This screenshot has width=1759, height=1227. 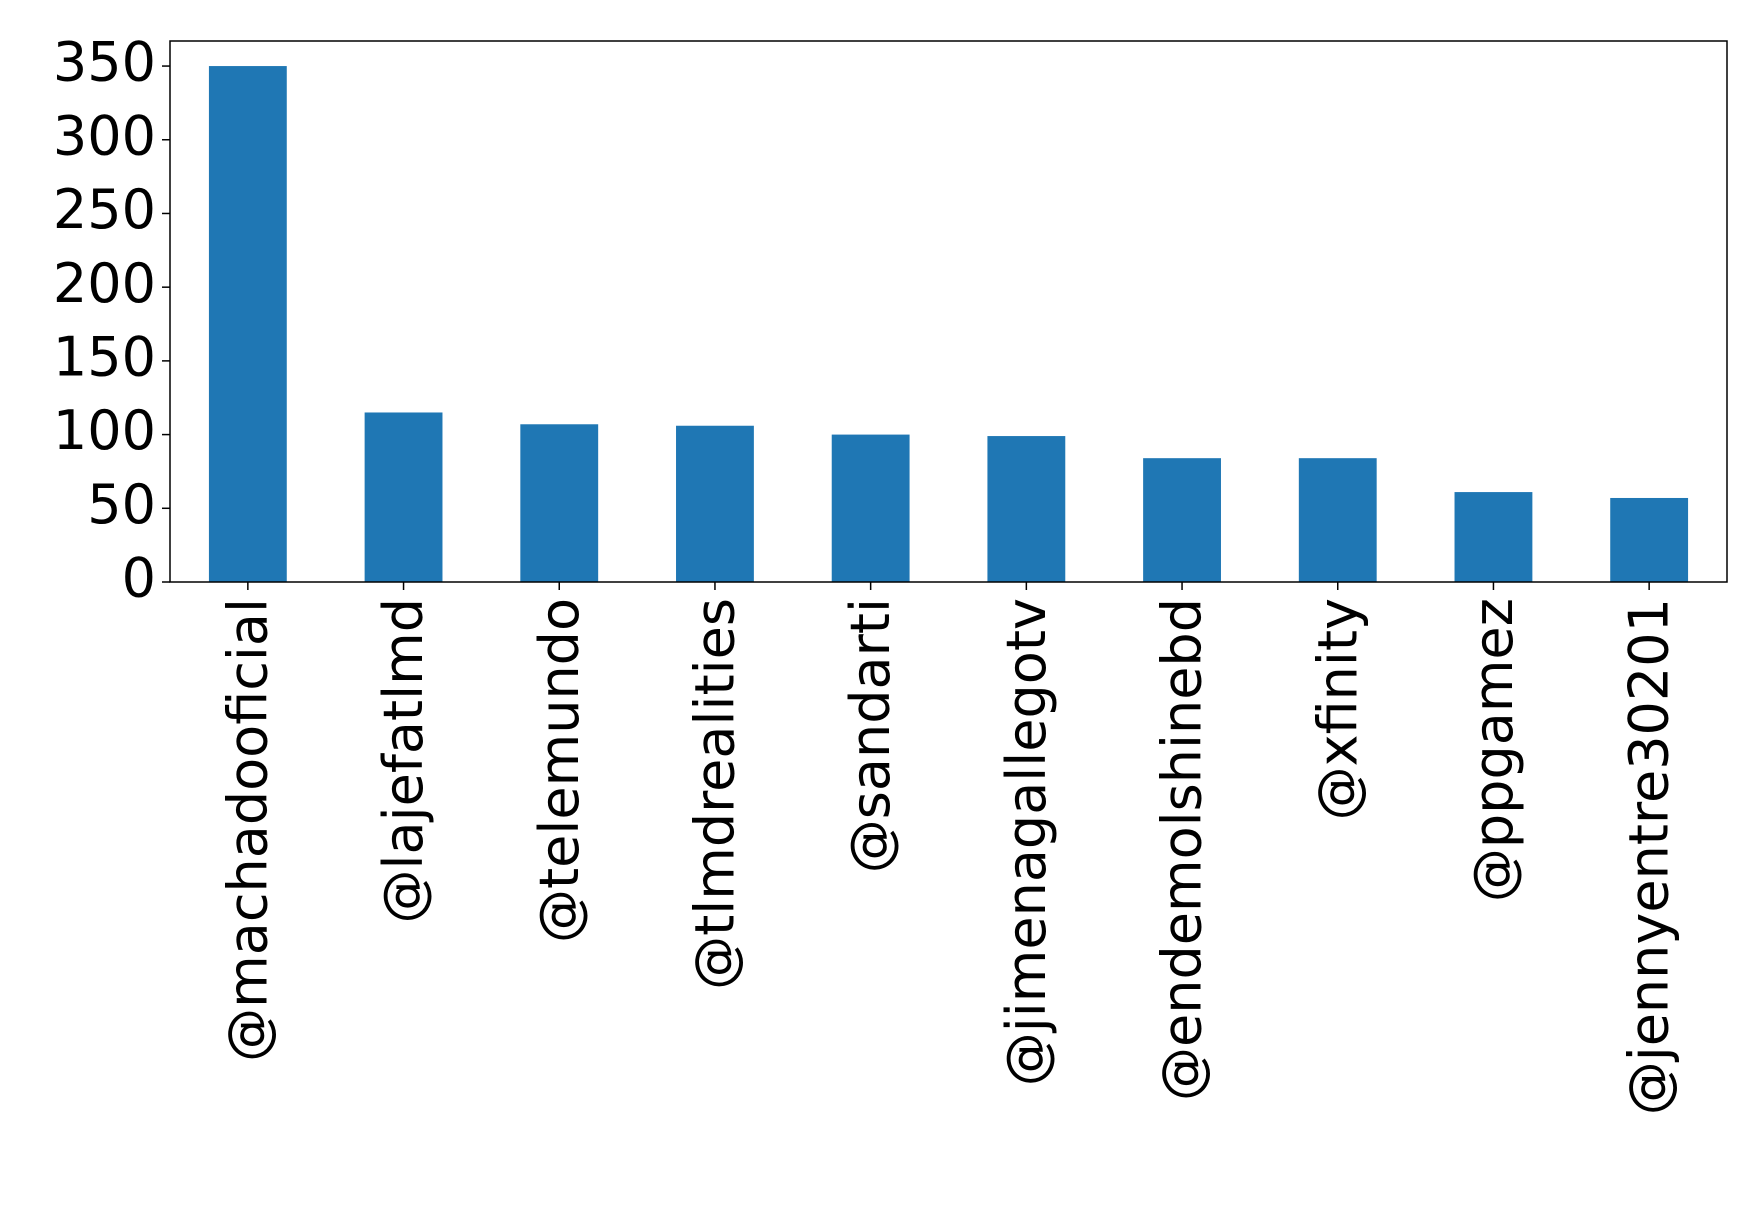 I want to click on y-tick-label: 300, so click(x=104, y=135).